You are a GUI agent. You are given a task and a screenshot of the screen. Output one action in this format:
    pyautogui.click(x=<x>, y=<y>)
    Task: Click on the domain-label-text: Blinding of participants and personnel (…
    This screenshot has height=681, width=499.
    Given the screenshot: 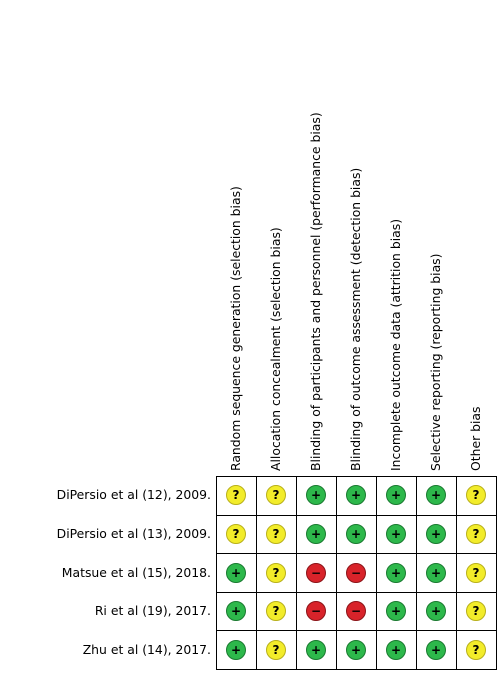 What is the action you would take?
    pyautogui.click(x=315, y=291)
    